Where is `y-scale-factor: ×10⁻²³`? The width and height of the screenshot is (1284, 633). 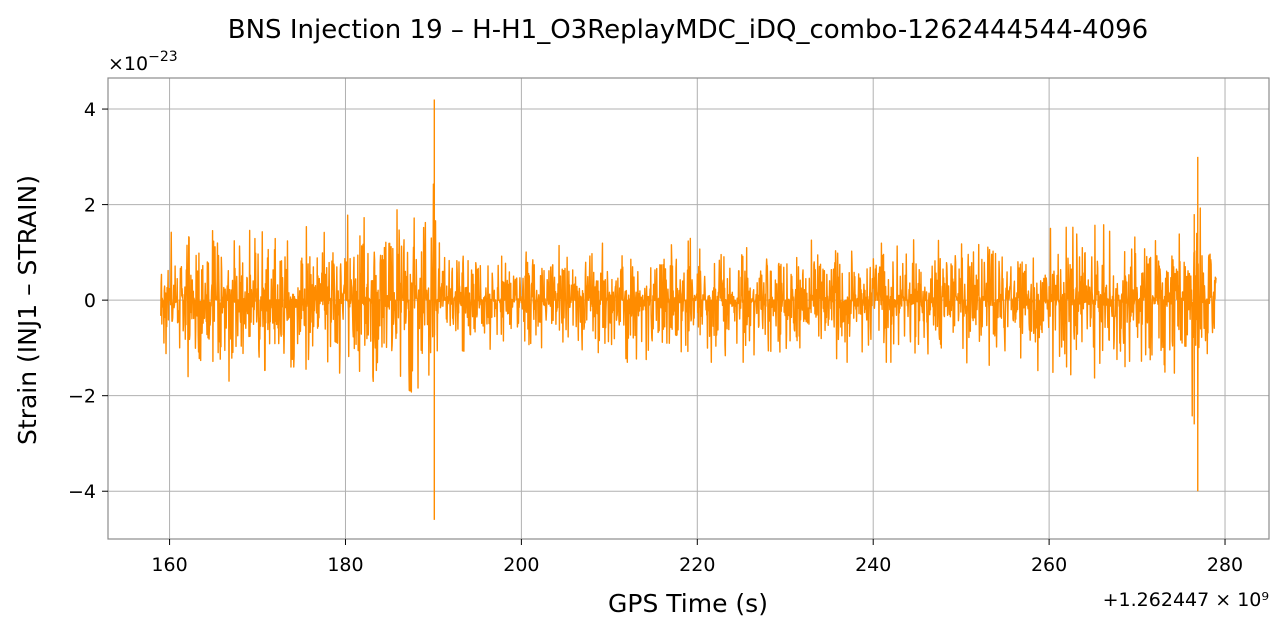
y-scale-factor: ×10⁻²³ is located at coordinates (143, 62).